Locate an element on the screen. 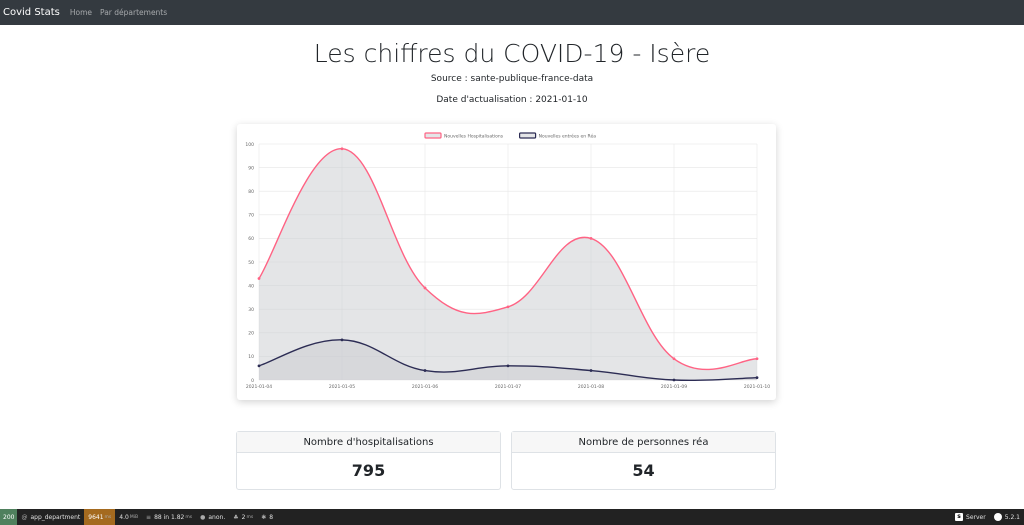 This screenshot has height=525, width=1024. route-item: @ app_department is located at coordinates (50, 517).